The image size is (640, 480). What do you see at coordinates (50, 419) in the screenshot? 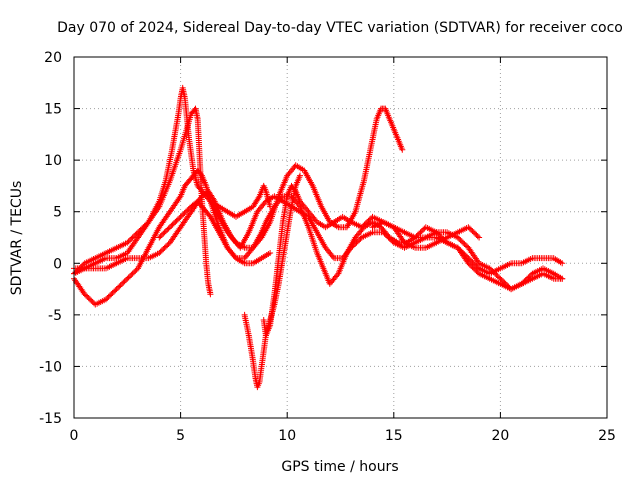
I see `y-tick-label: -15` at bounding box center [50, 419].